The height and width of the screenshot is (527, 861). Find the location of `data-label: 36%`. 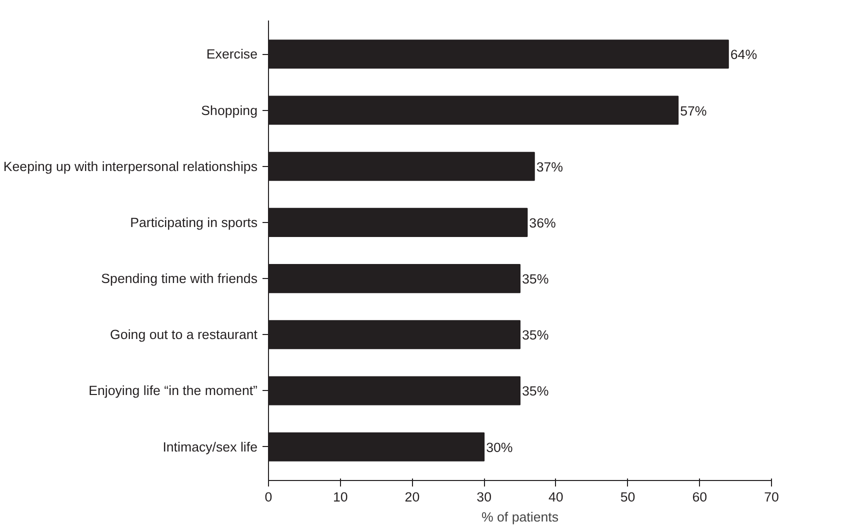

data-label: 36% is located at coordinates (542, 222).